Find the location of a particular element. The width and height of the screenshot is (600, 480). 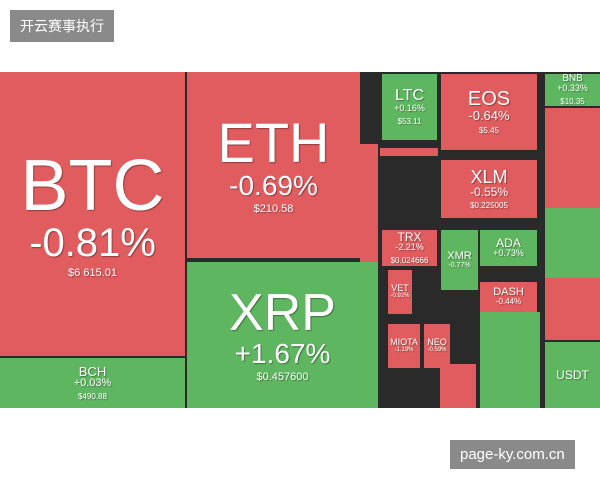

coin-change: -1.19% is located at coordinates (404, 350).